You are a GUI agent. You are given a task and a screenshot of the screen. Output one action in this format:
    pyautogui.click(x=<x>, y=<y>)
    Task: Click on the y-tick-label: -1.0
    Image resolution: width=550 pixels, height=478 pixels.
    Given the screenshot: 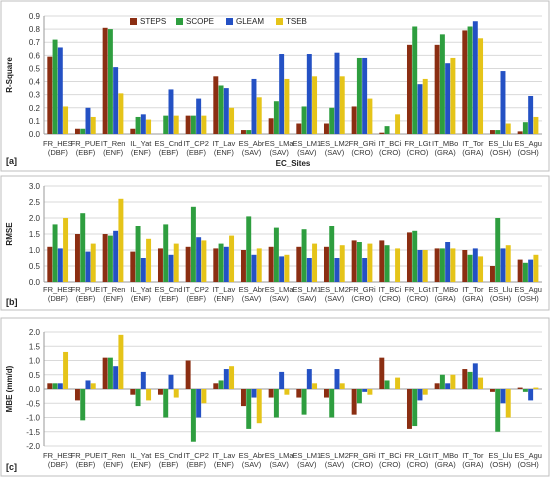 What is the action you would take?
    pyautogui.click(x=33, y=418)
    